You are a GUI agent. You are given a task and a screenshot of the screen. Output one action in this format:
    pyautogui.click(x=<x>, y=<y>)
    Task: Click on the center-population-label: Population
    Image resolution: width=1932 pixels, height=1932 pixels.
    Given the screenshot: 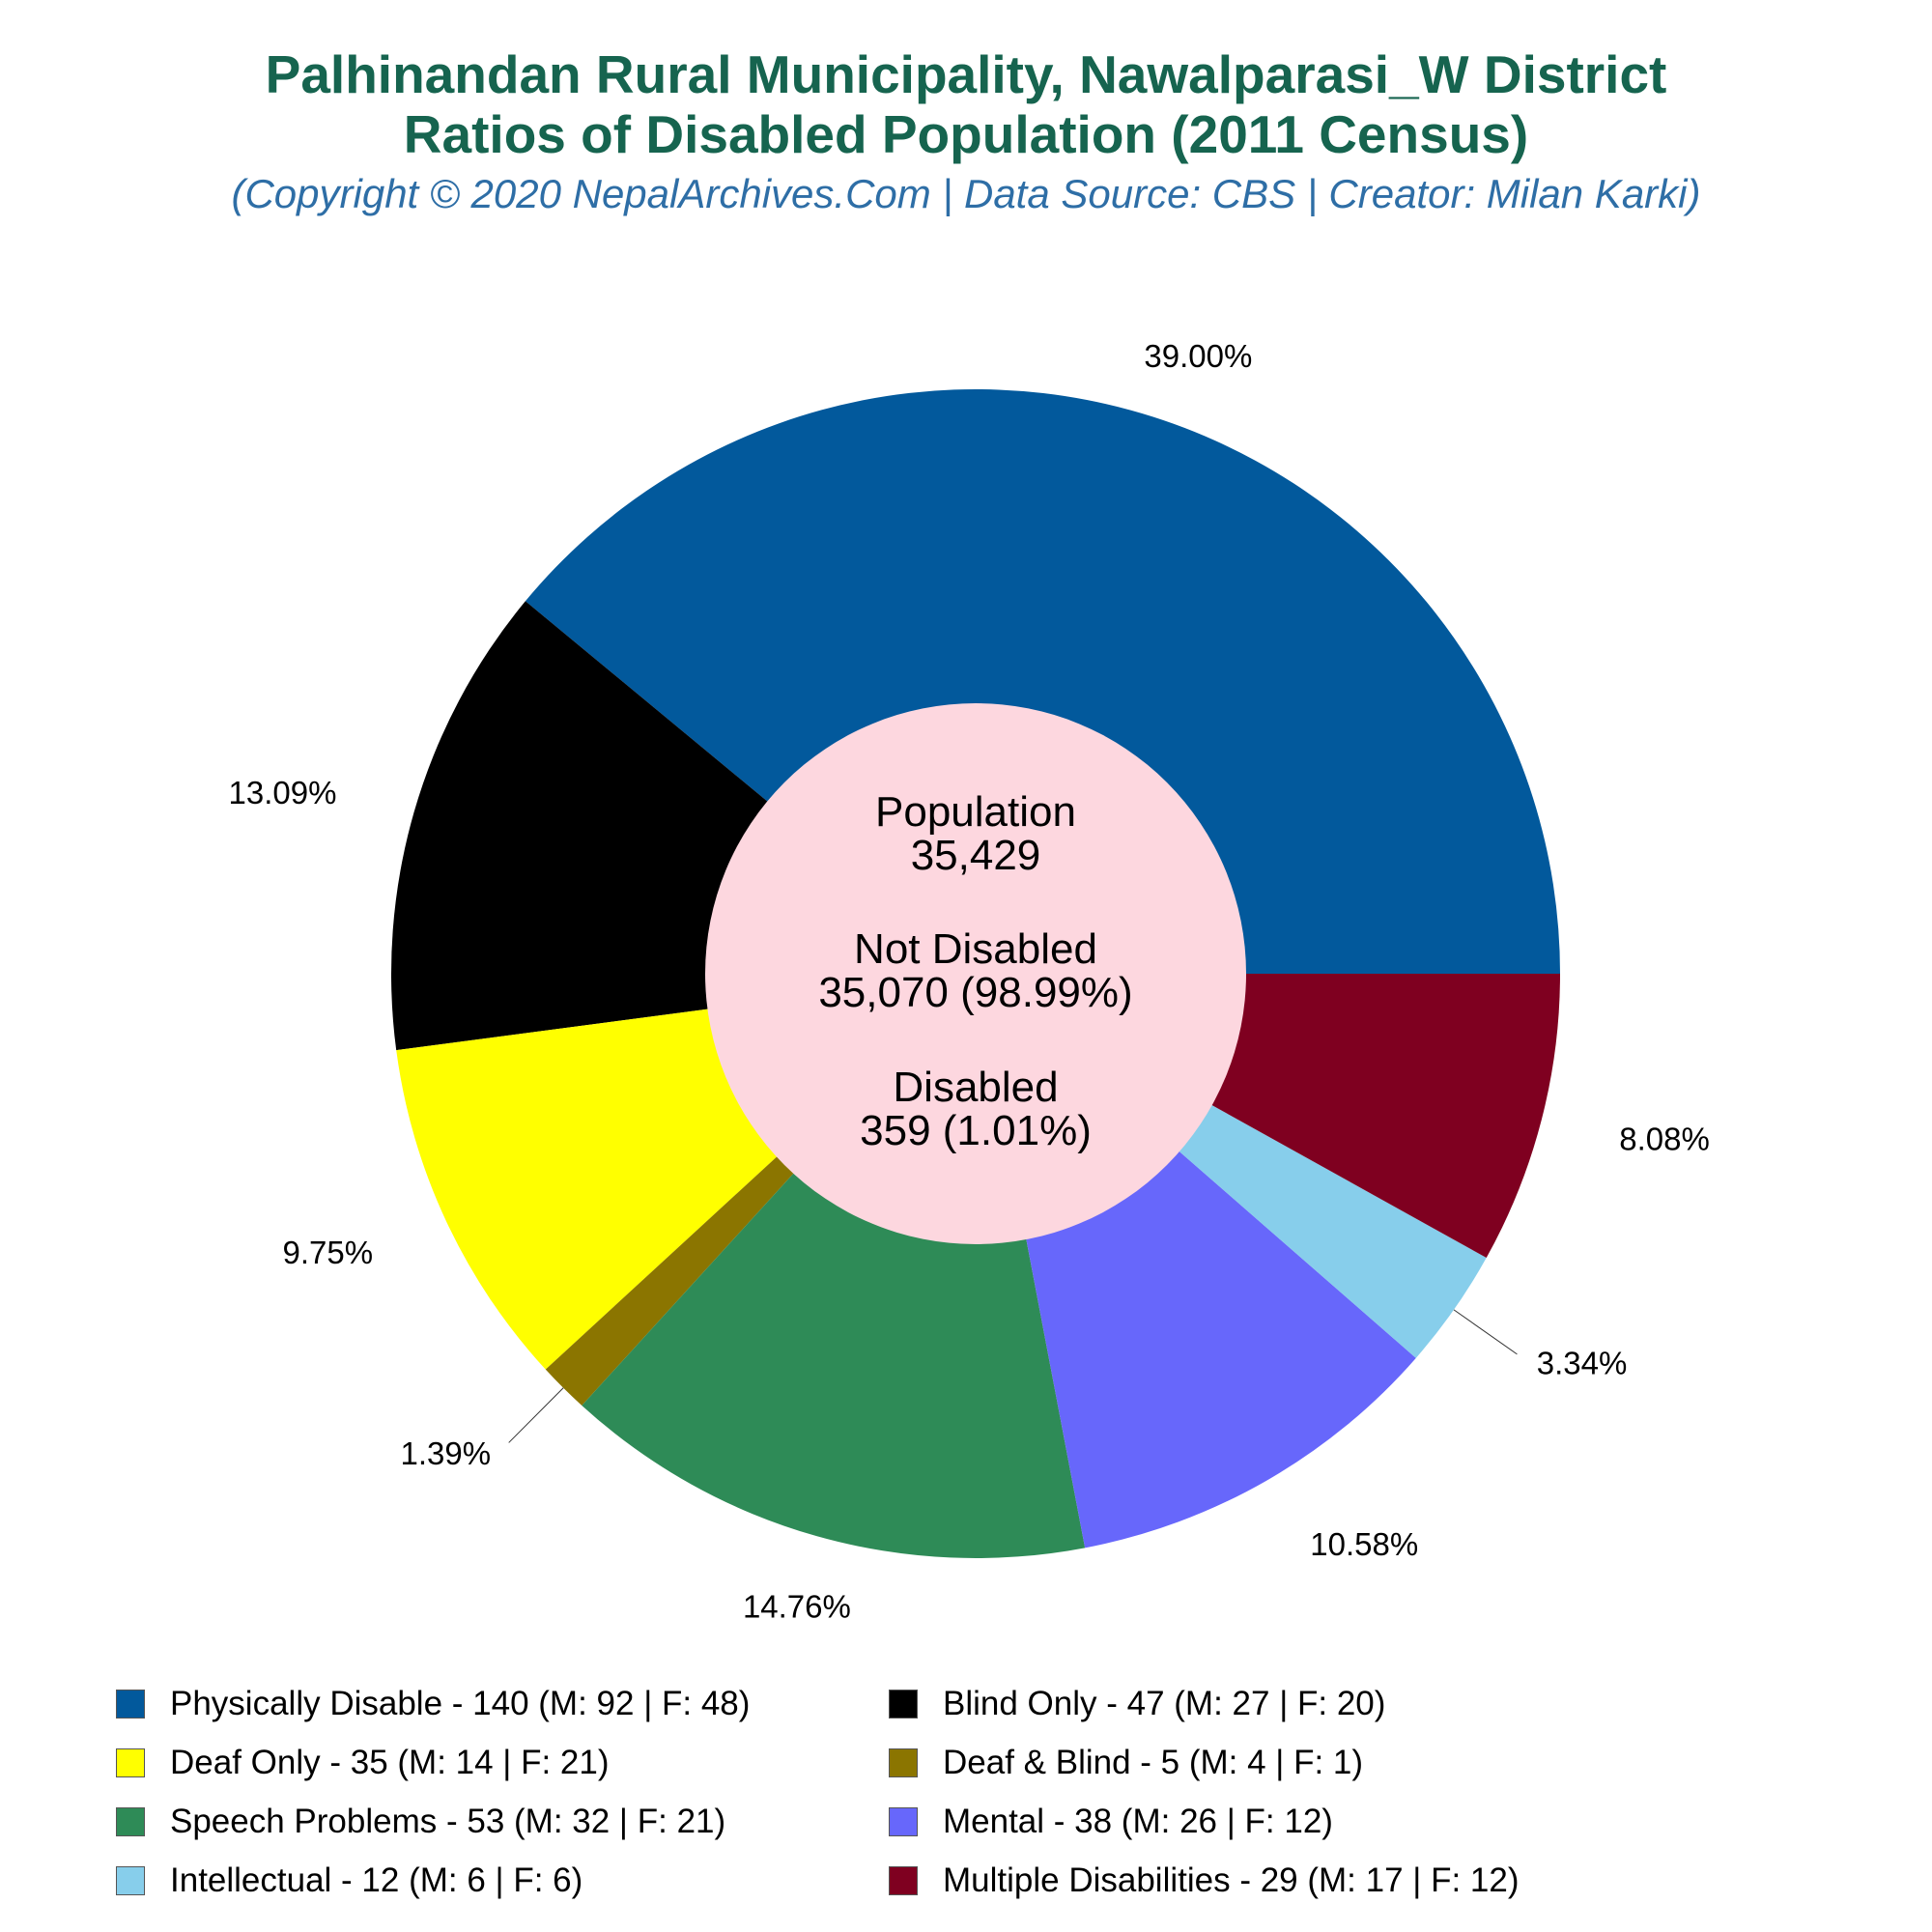 What is the action you would take?
    pyautogui.click(x=975, y=812)
    